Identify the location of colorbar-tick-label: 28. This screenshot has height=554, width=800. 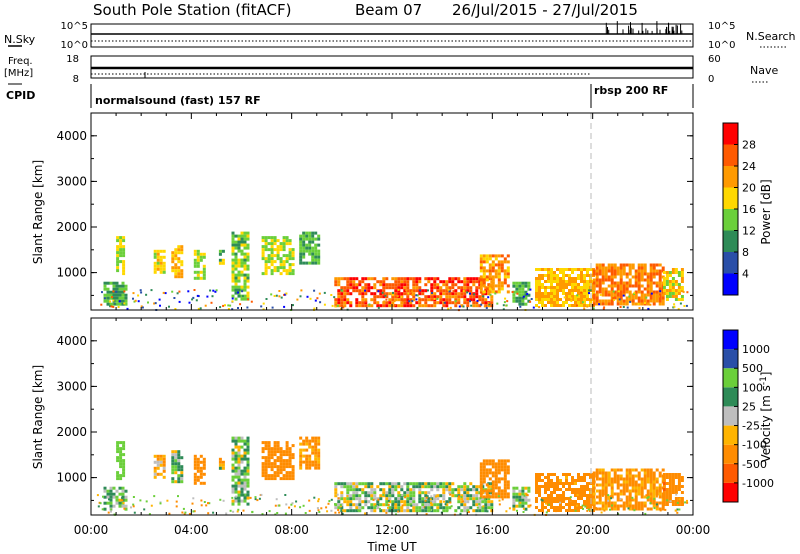
(749, 145).